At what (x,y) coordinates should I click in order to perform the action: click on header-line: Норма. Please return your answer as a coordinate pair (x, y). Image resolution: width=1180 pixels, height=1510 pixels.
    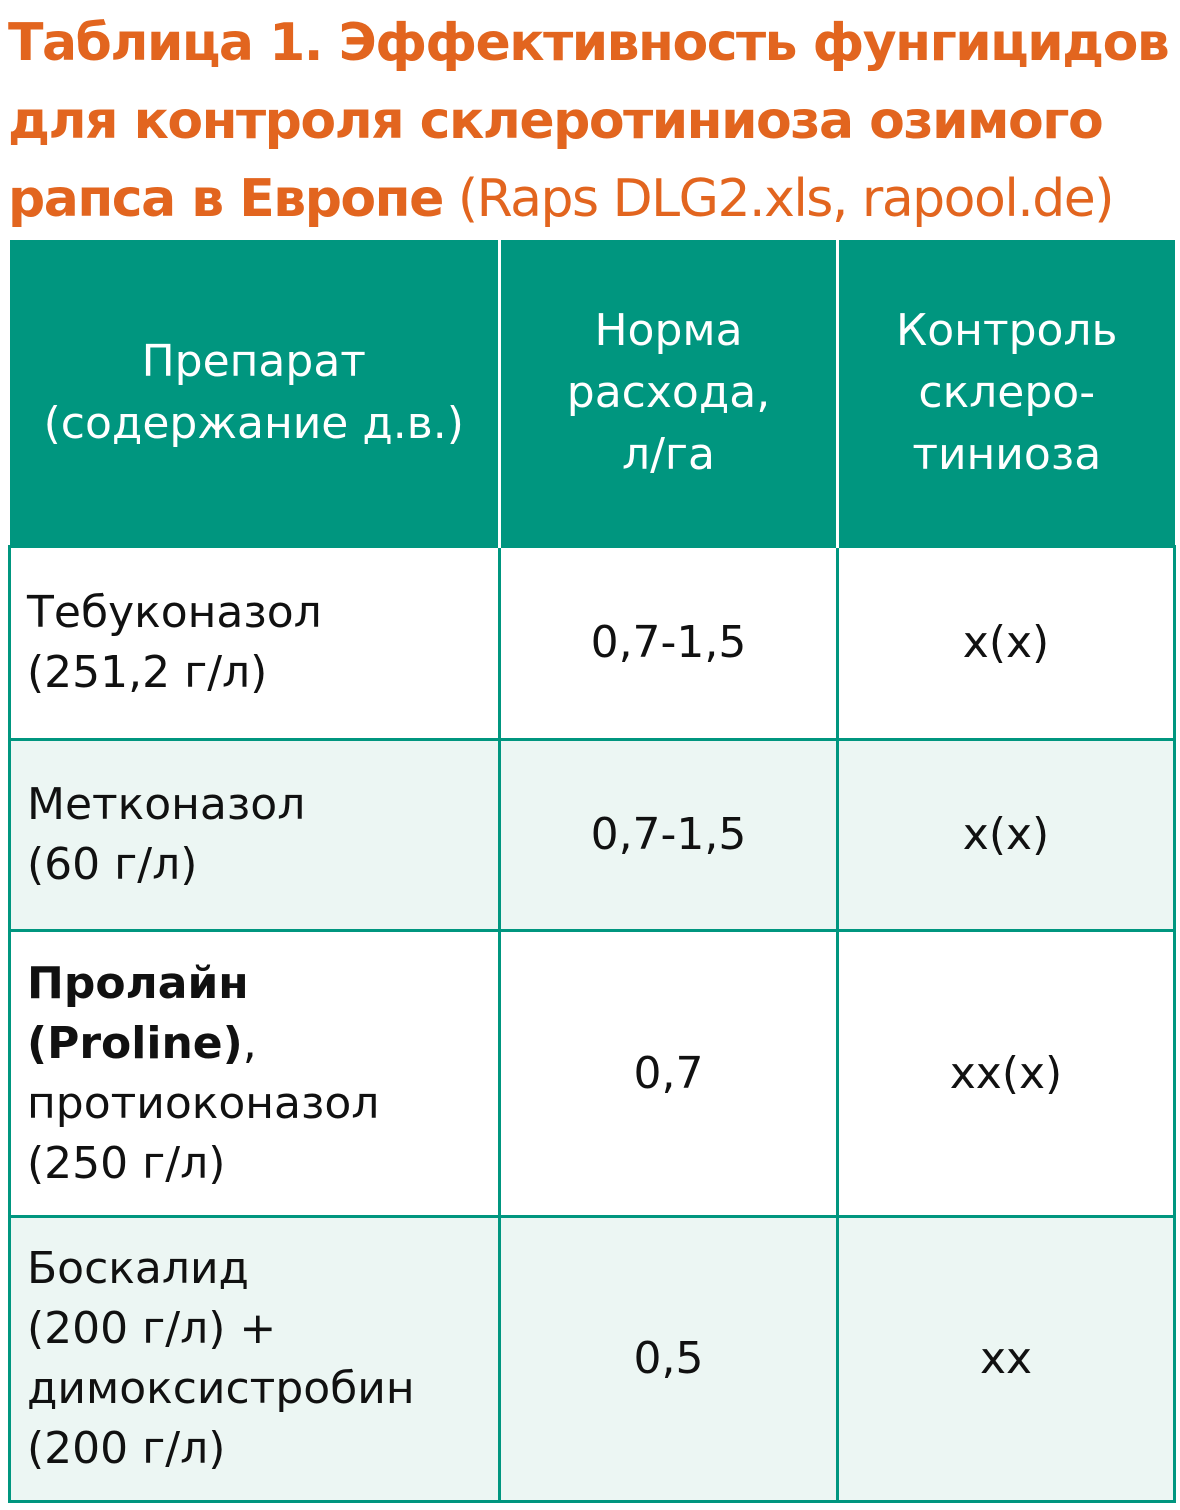
    Looking at the image, I should click on (668, 330).